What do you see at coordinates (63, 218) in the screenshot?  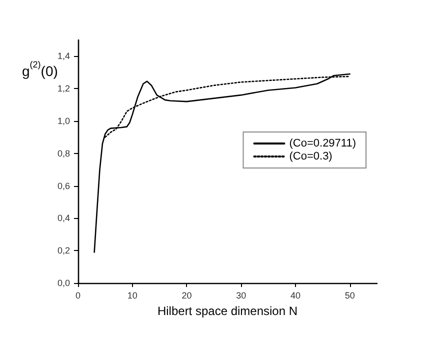 I see `y-tick-label: 0,4` at bounding box center [63, 218].